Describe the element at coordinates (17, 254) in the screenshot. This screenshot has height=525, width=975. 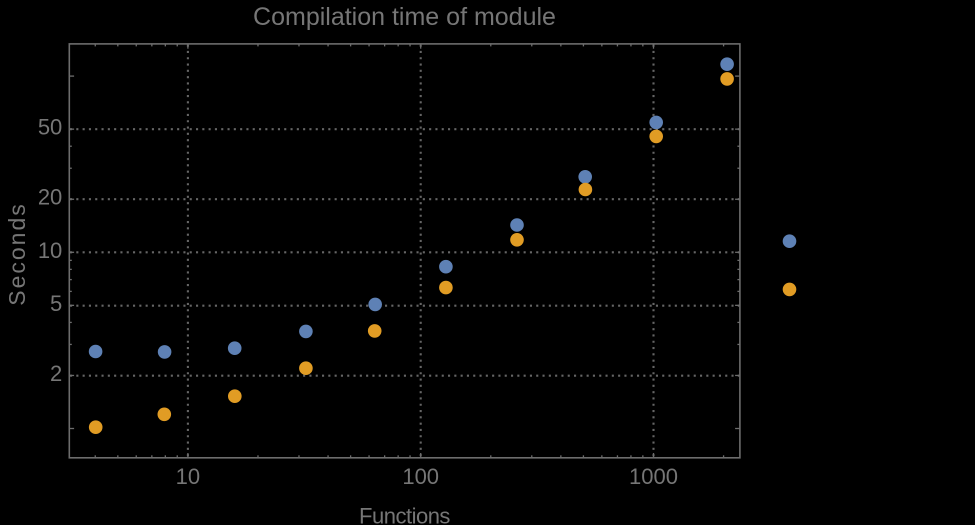
I see `svg-text: Seconds` at that location.